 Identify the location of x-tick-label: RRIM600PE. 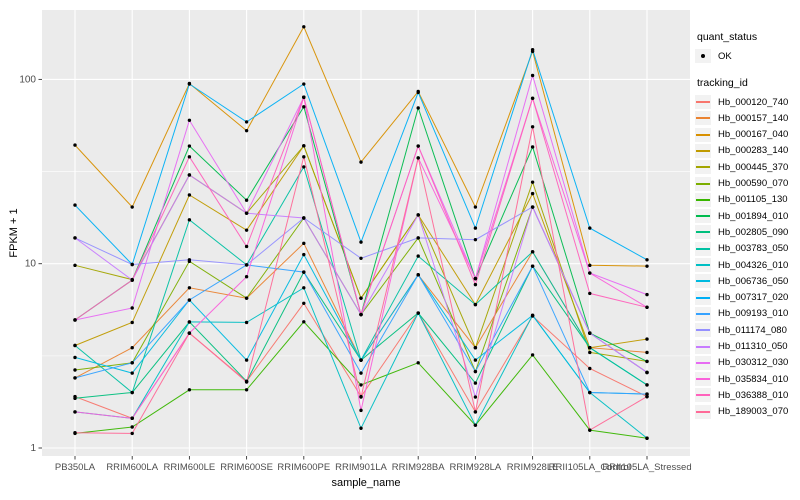
(303, 467).